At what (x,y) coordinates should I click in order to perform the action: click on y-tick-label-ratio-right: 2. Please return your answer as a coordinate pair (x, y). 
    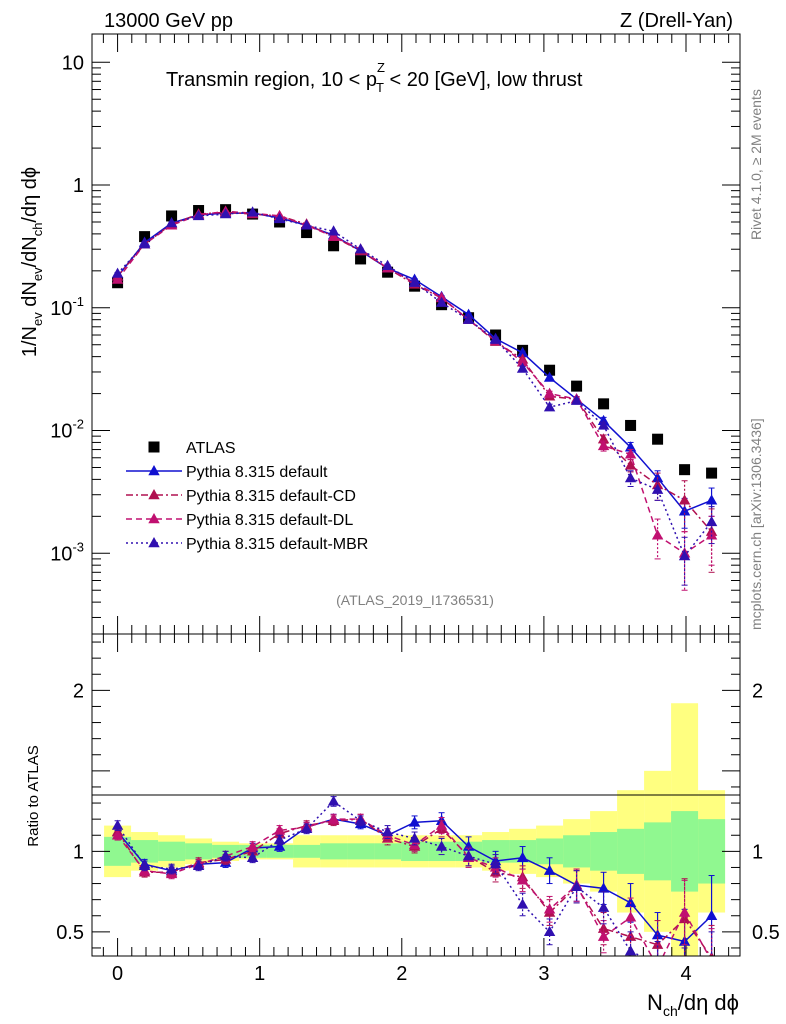
    Looking at the image, I should click on (757, 691).